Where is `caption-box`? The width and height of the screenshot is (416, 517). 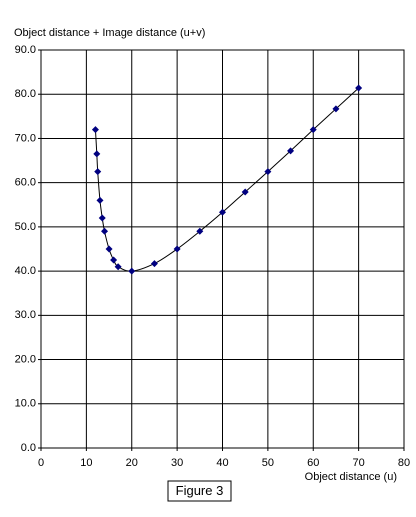 caption-box is located at coordinates (199, 491).